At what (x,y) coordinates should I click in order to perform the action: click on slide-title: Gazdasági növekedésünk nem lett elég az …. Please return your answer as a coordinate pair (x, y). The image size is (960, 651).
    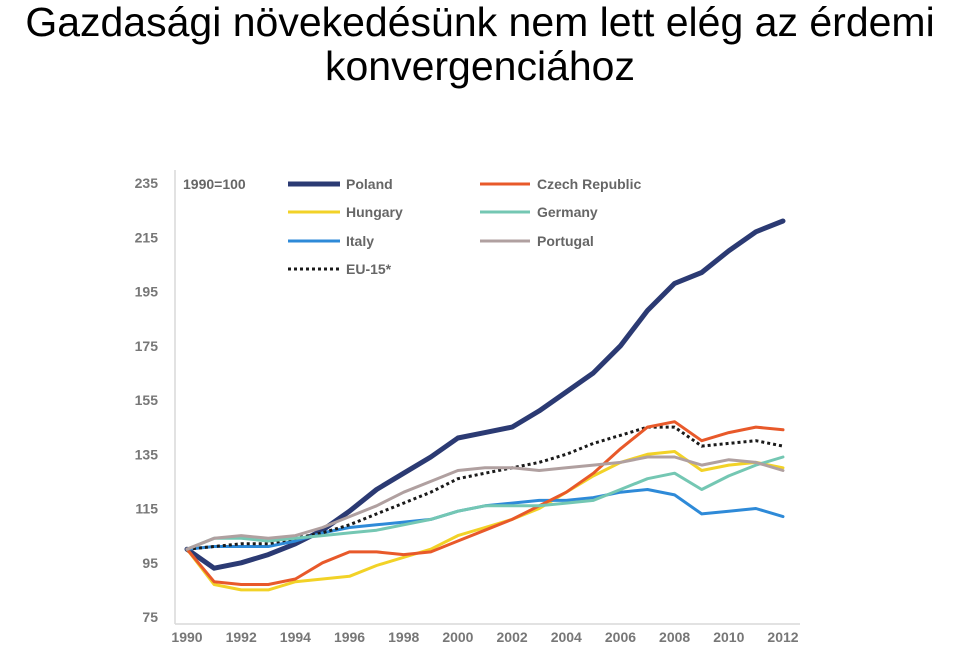
    Looking at the image, I should click on (480, 44).